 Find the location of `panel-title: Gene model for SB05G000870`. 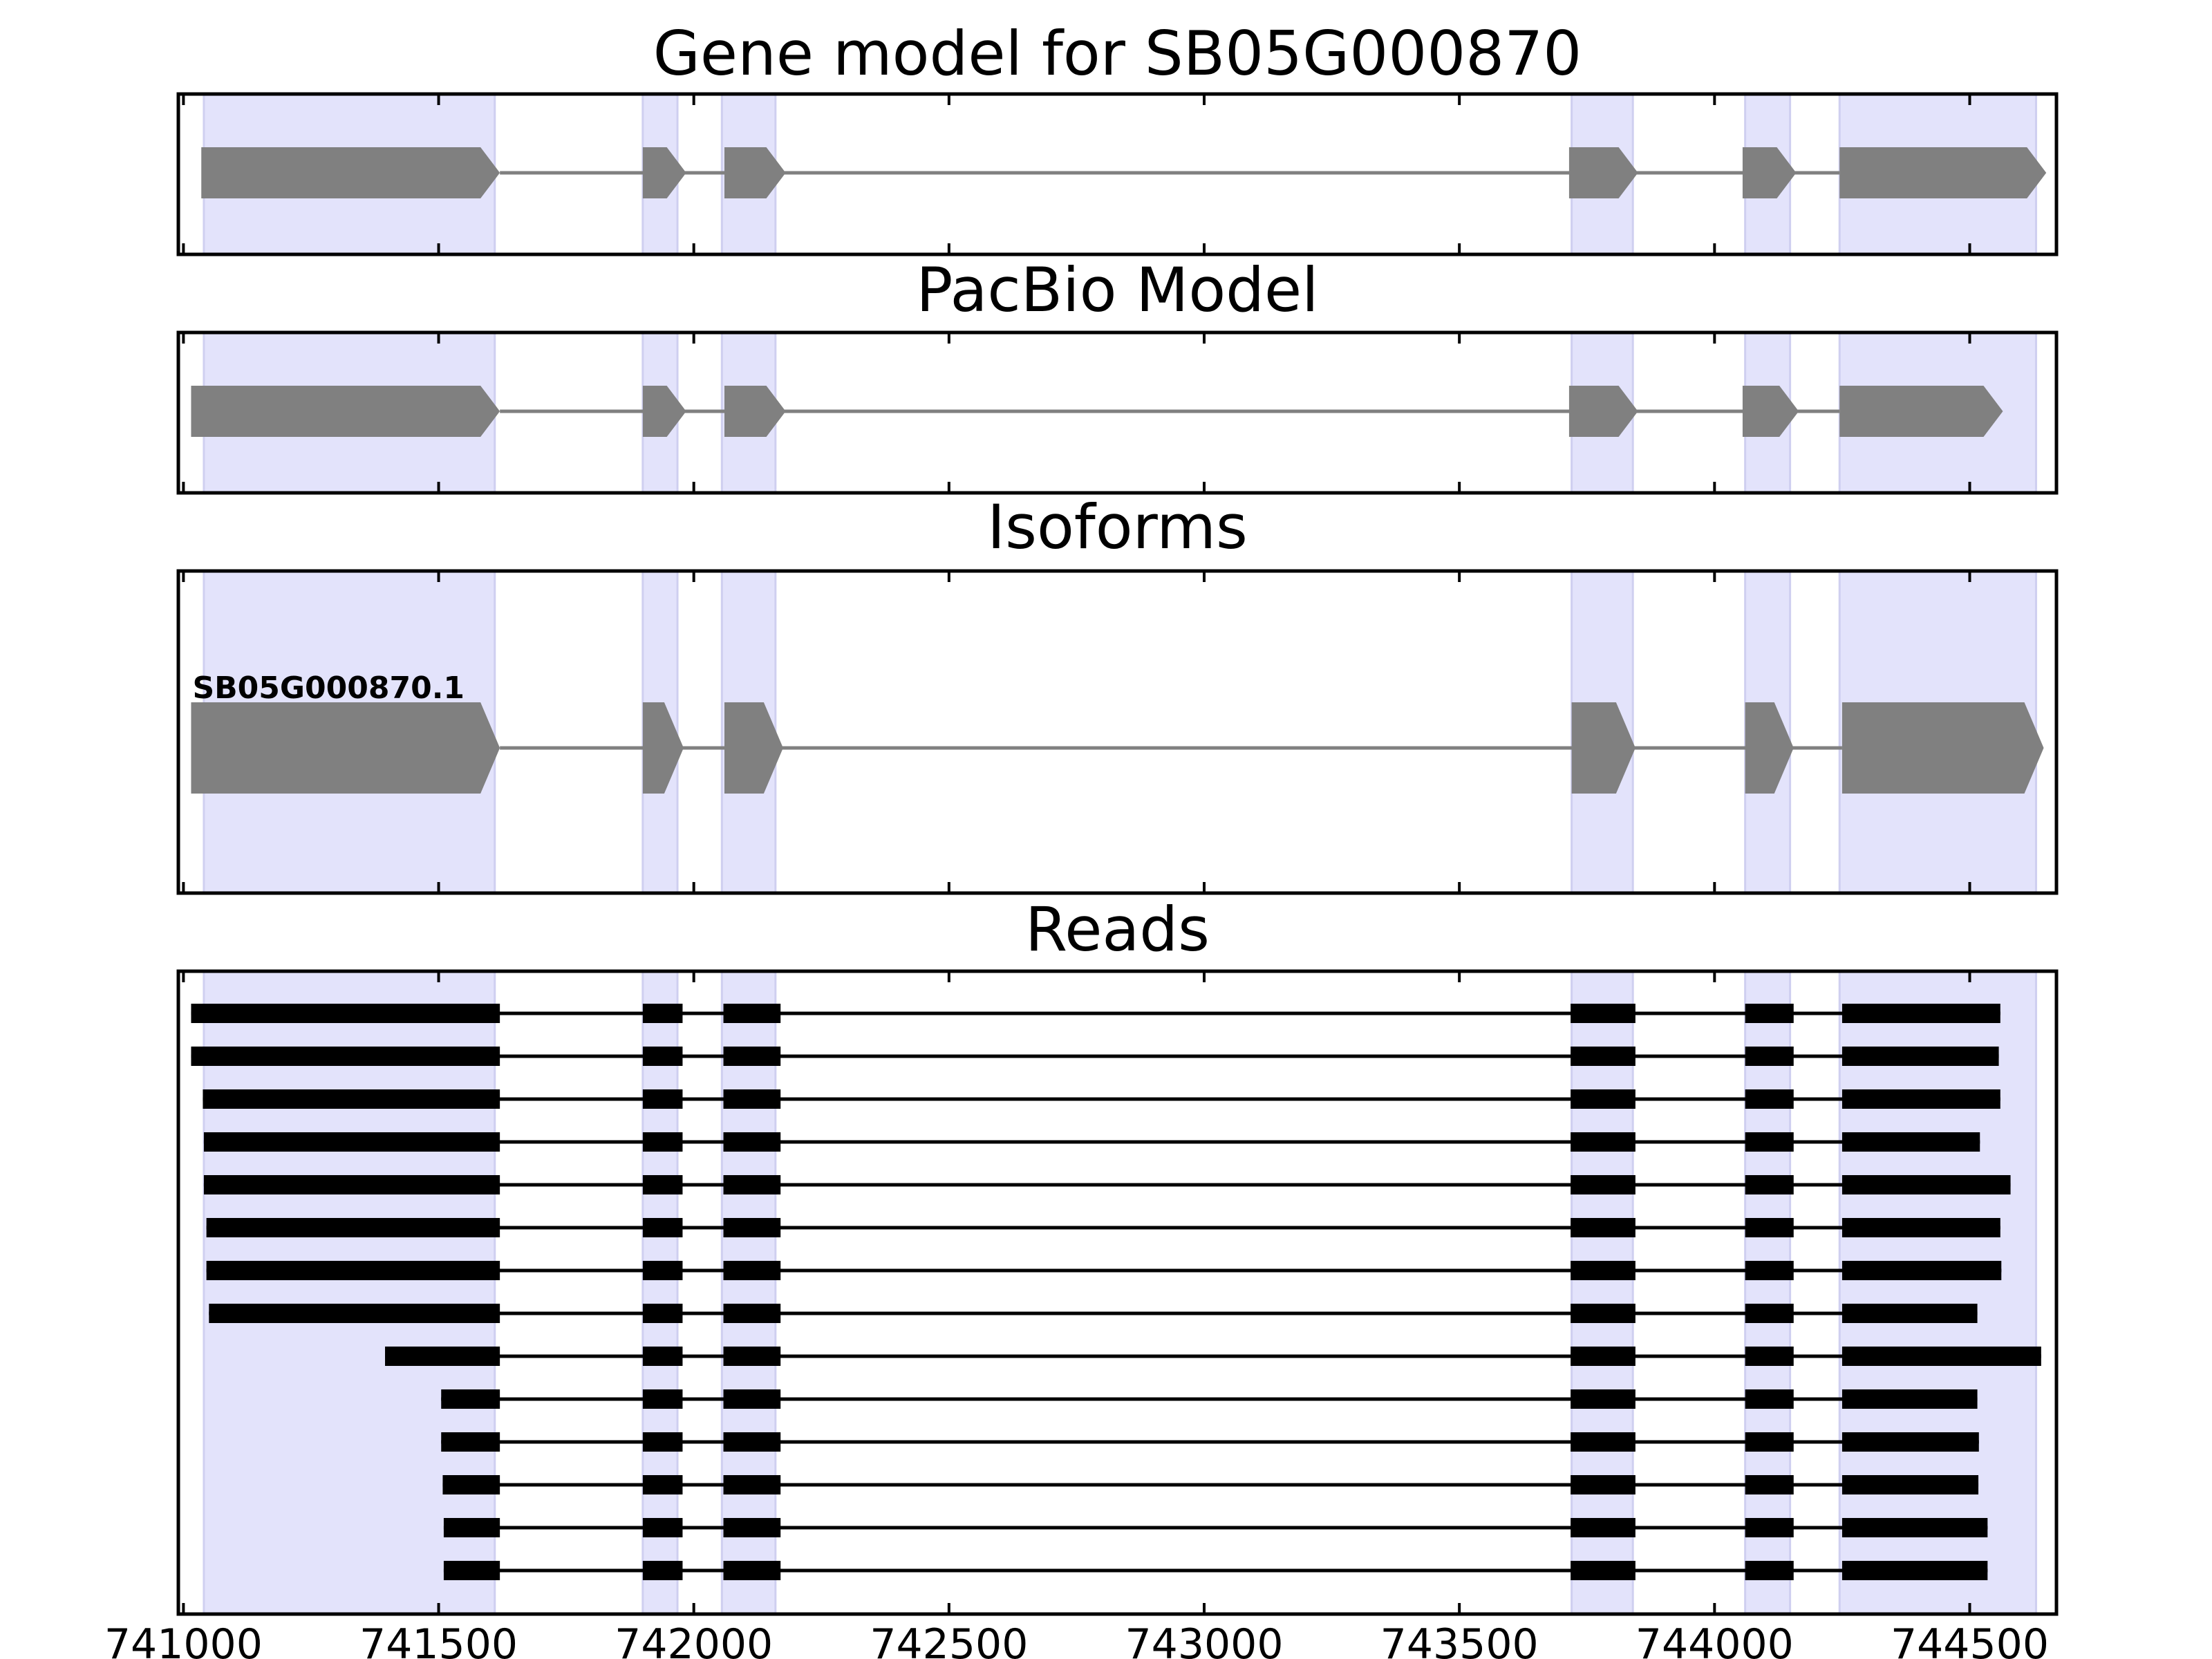

panel-title: Gene model for SB05G000870 is located at coordinates (1117, 54).